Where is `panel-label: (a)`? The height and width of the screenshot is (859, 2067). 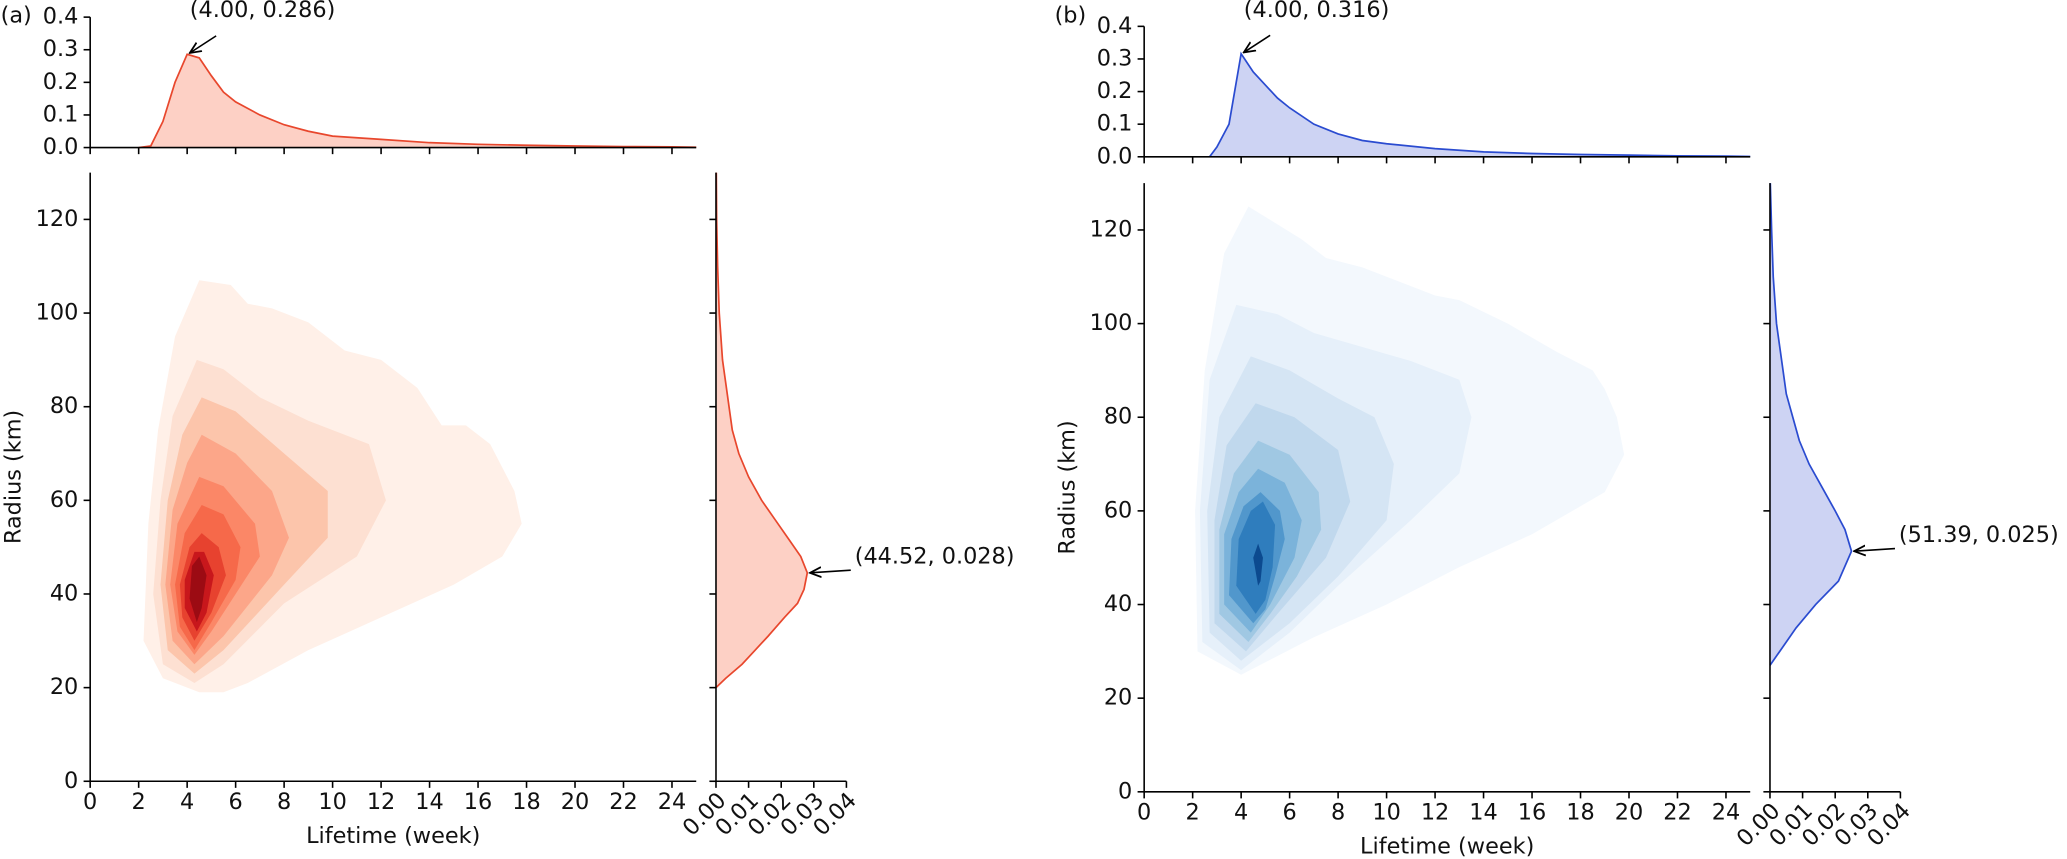 panel-label: (a) is located at coordinates (16, 15).